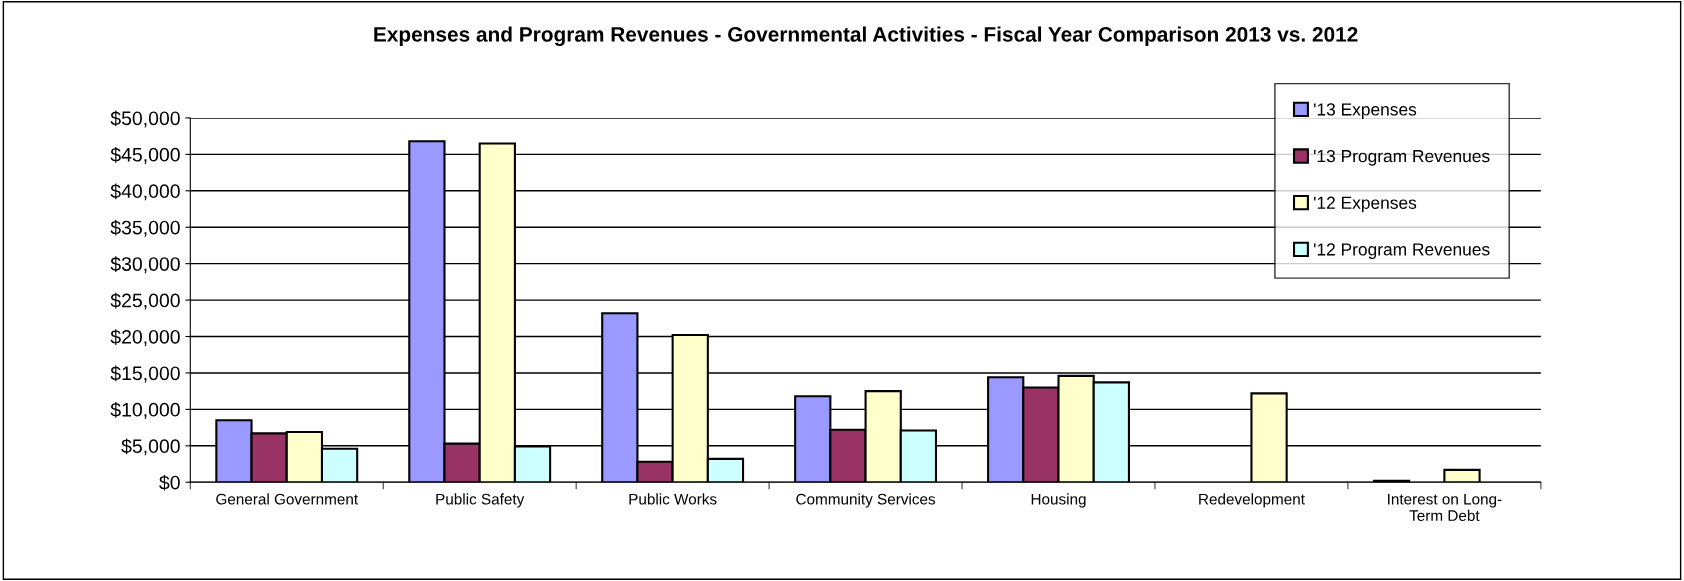 This screenshot has width=1684, height=581. Describe the element at coordinates (1445, 507) in the screenshot. I see `x-tick-label: Interest on Long- Term Debt` at that location.